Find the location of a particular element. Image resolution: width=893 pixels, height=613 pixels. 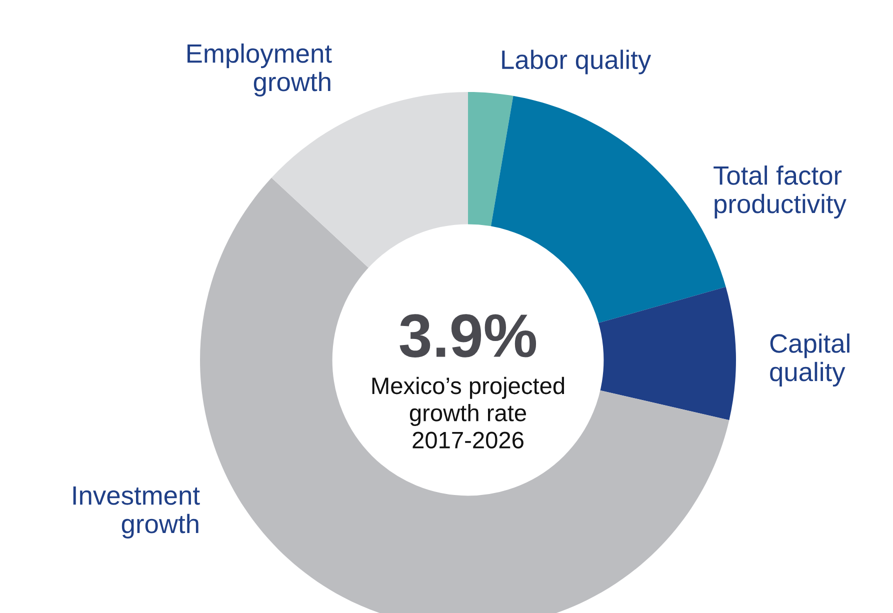

slice-label: Investment growth is located at coordinates (136, 512).